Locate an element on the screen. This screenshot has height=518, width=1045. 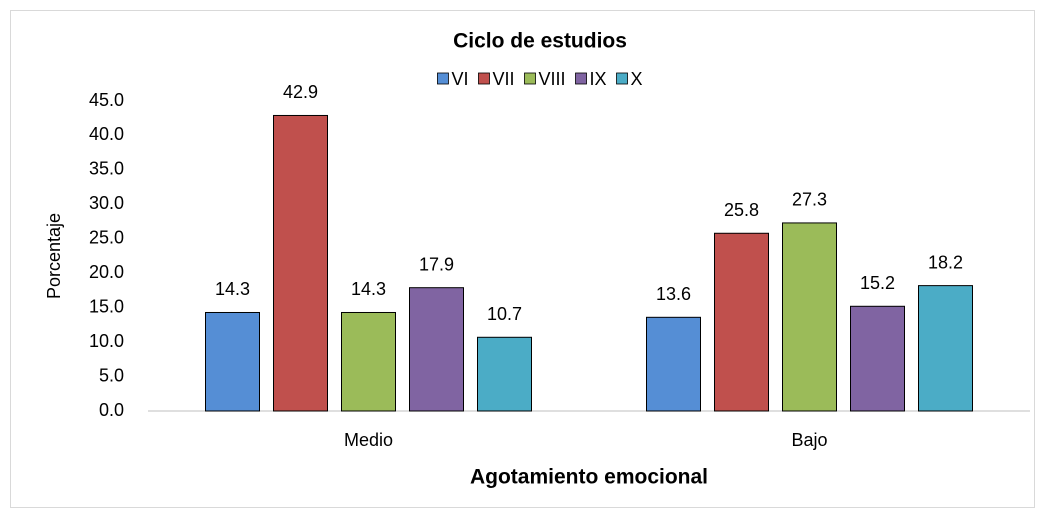
y-tick-label: 10.0 is located at coordinates (106, 341).